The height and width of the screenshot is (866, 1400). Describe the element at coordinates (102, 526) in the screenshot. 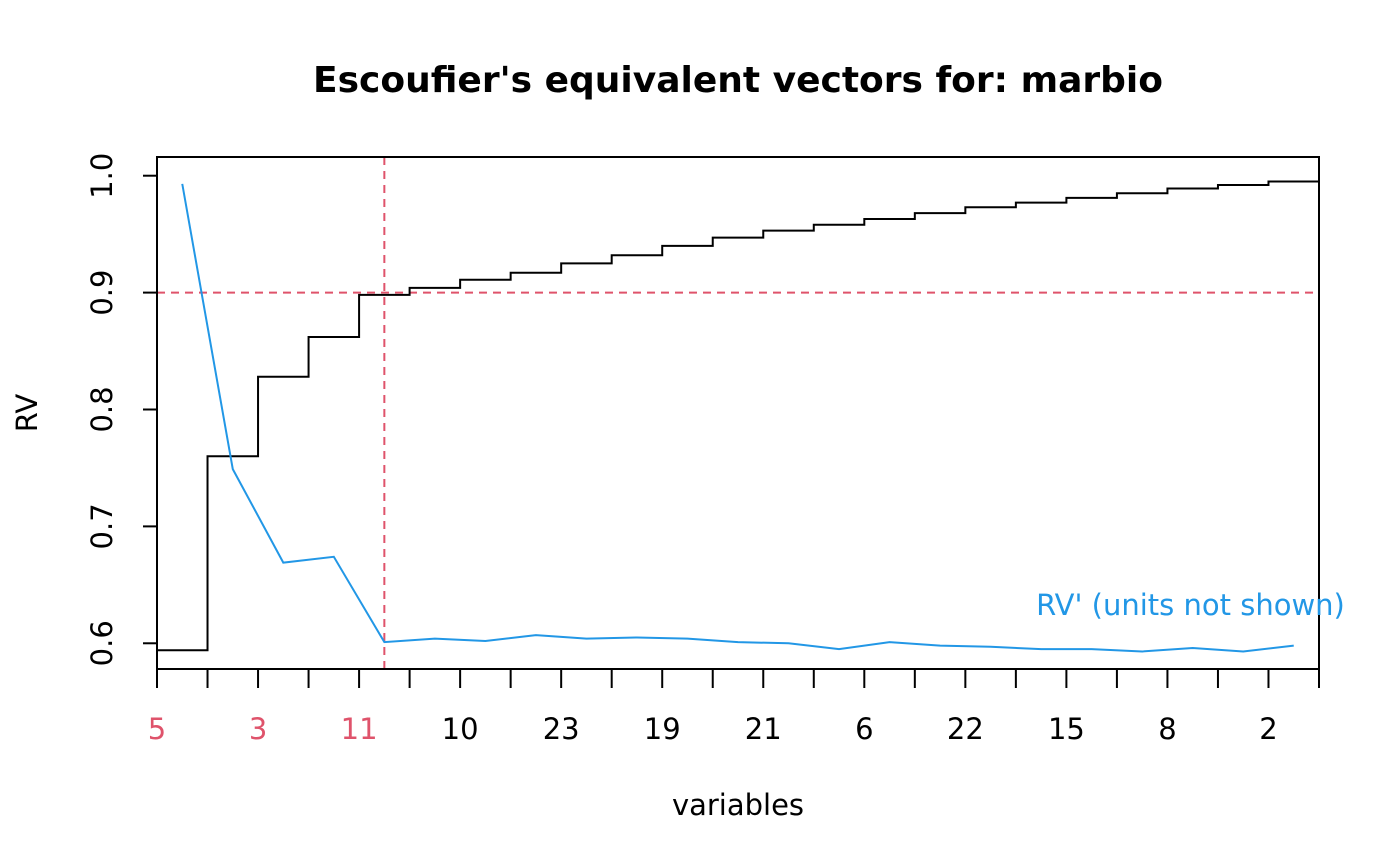

I see `y-tick-label: 0.7` at that location.